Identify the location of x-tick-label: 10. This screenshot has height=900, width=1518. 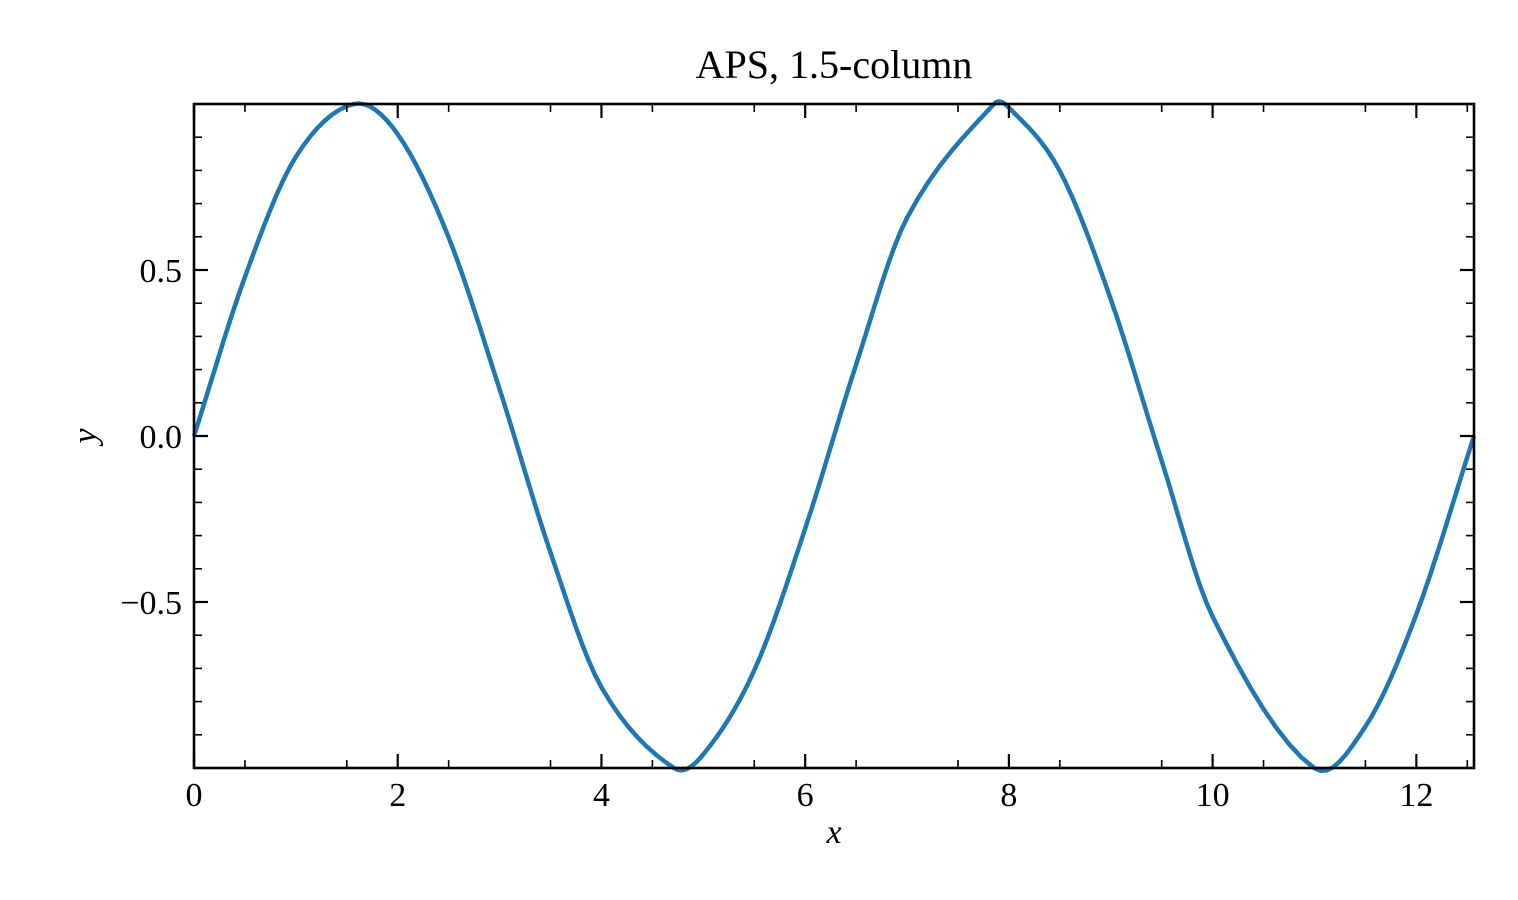
(1213, 795).